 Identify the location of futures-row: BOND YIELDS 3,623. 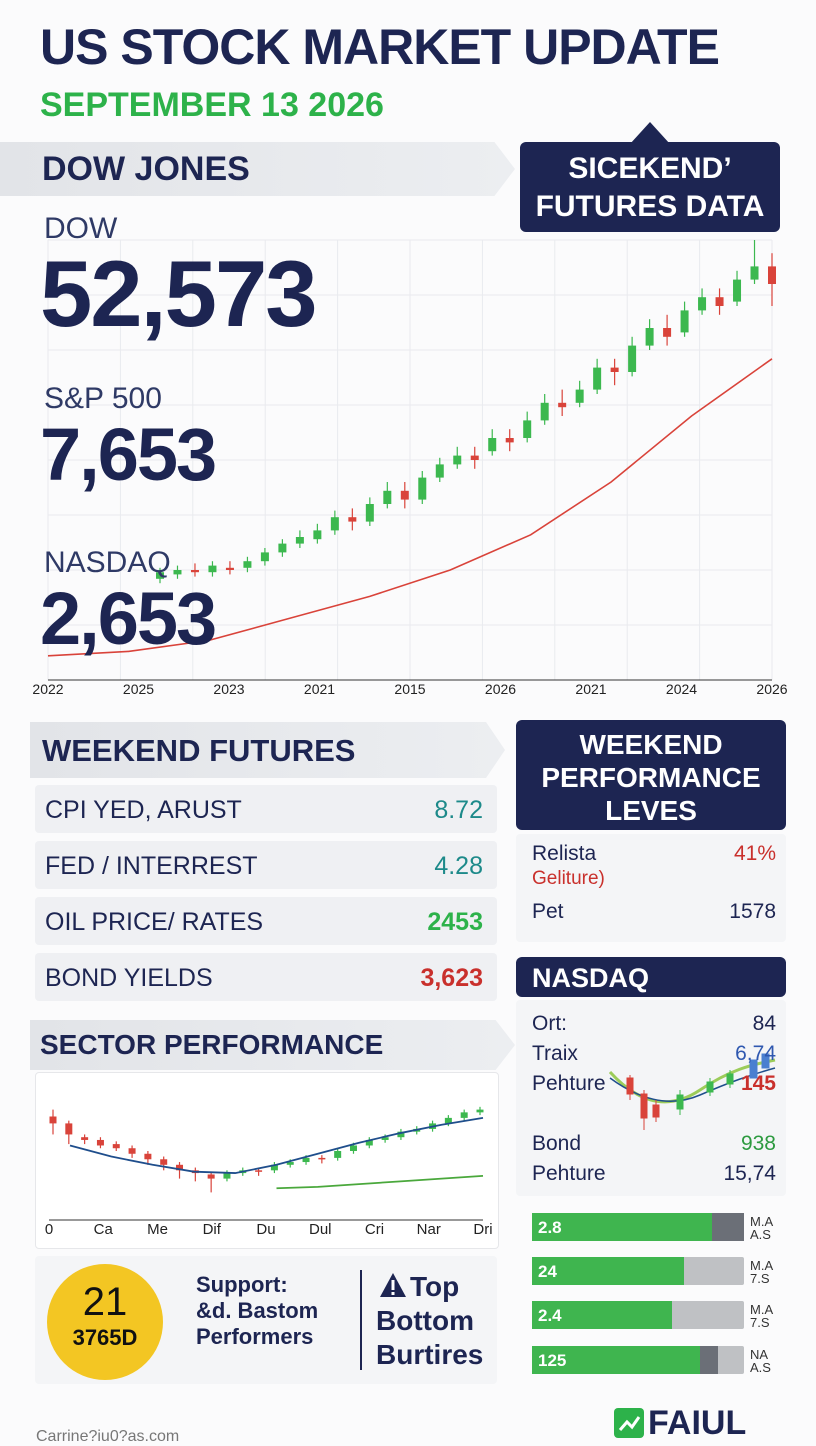
(266, 977).